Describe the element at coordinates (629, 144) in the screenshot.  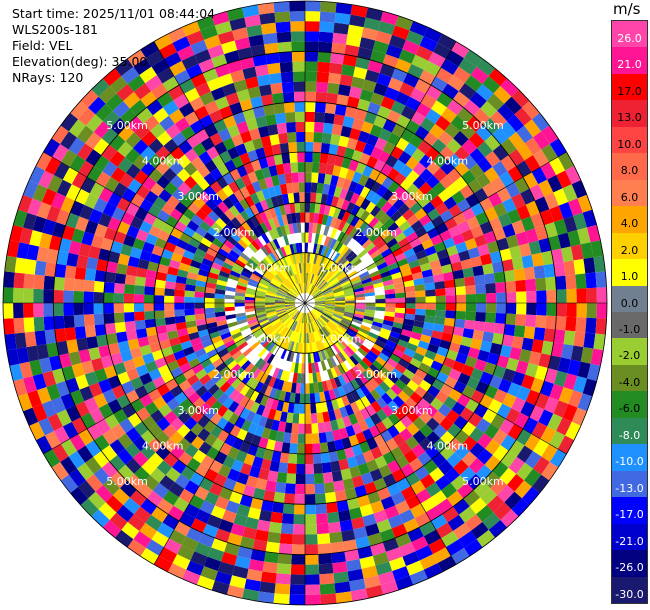
I see `colorbar-tick: 10.0` at that location.